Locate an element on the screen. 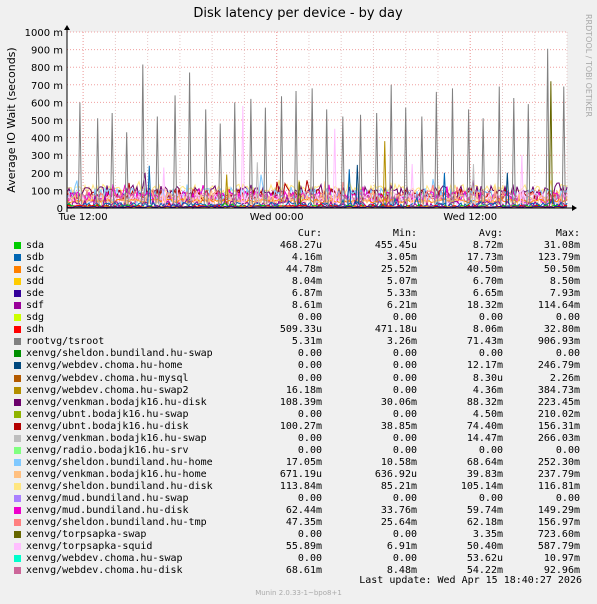 The width and height of the screenshot is (597, 604). noise-series is located at coordinates (317, 191).